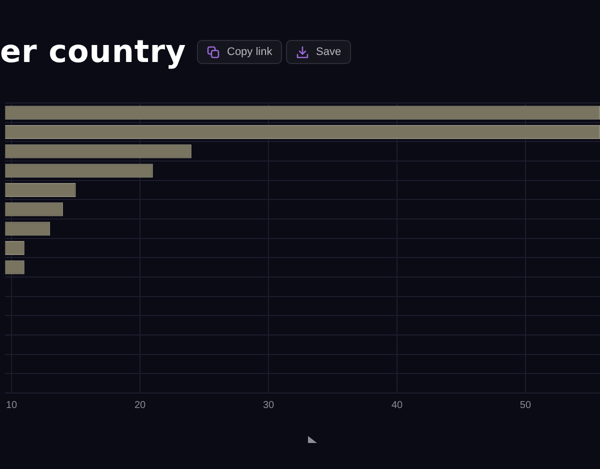 The image size is (600, 469). I want to click on x-tick-label: 30, so click(268, 405).